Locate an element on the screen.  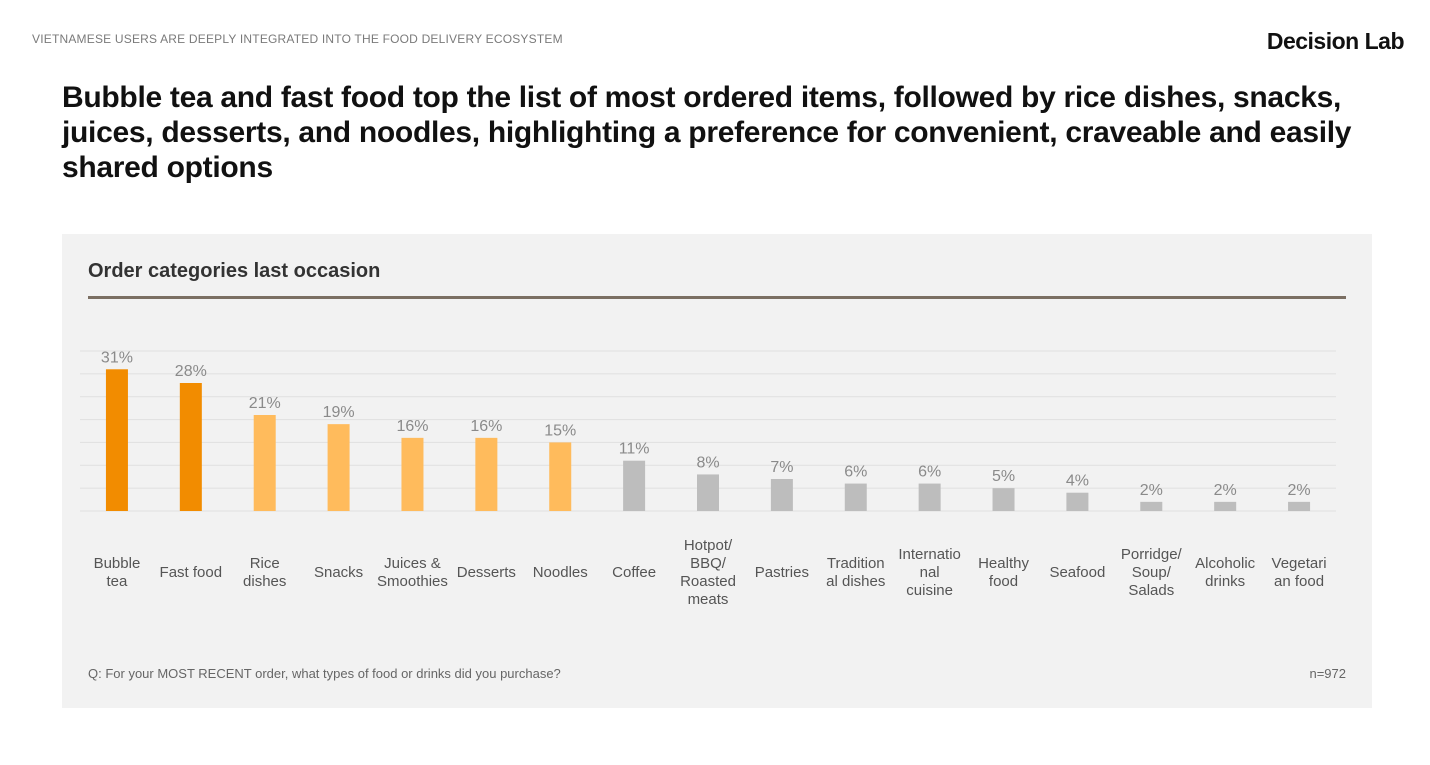
value-label: 11% is located at coordinates (634, 449).